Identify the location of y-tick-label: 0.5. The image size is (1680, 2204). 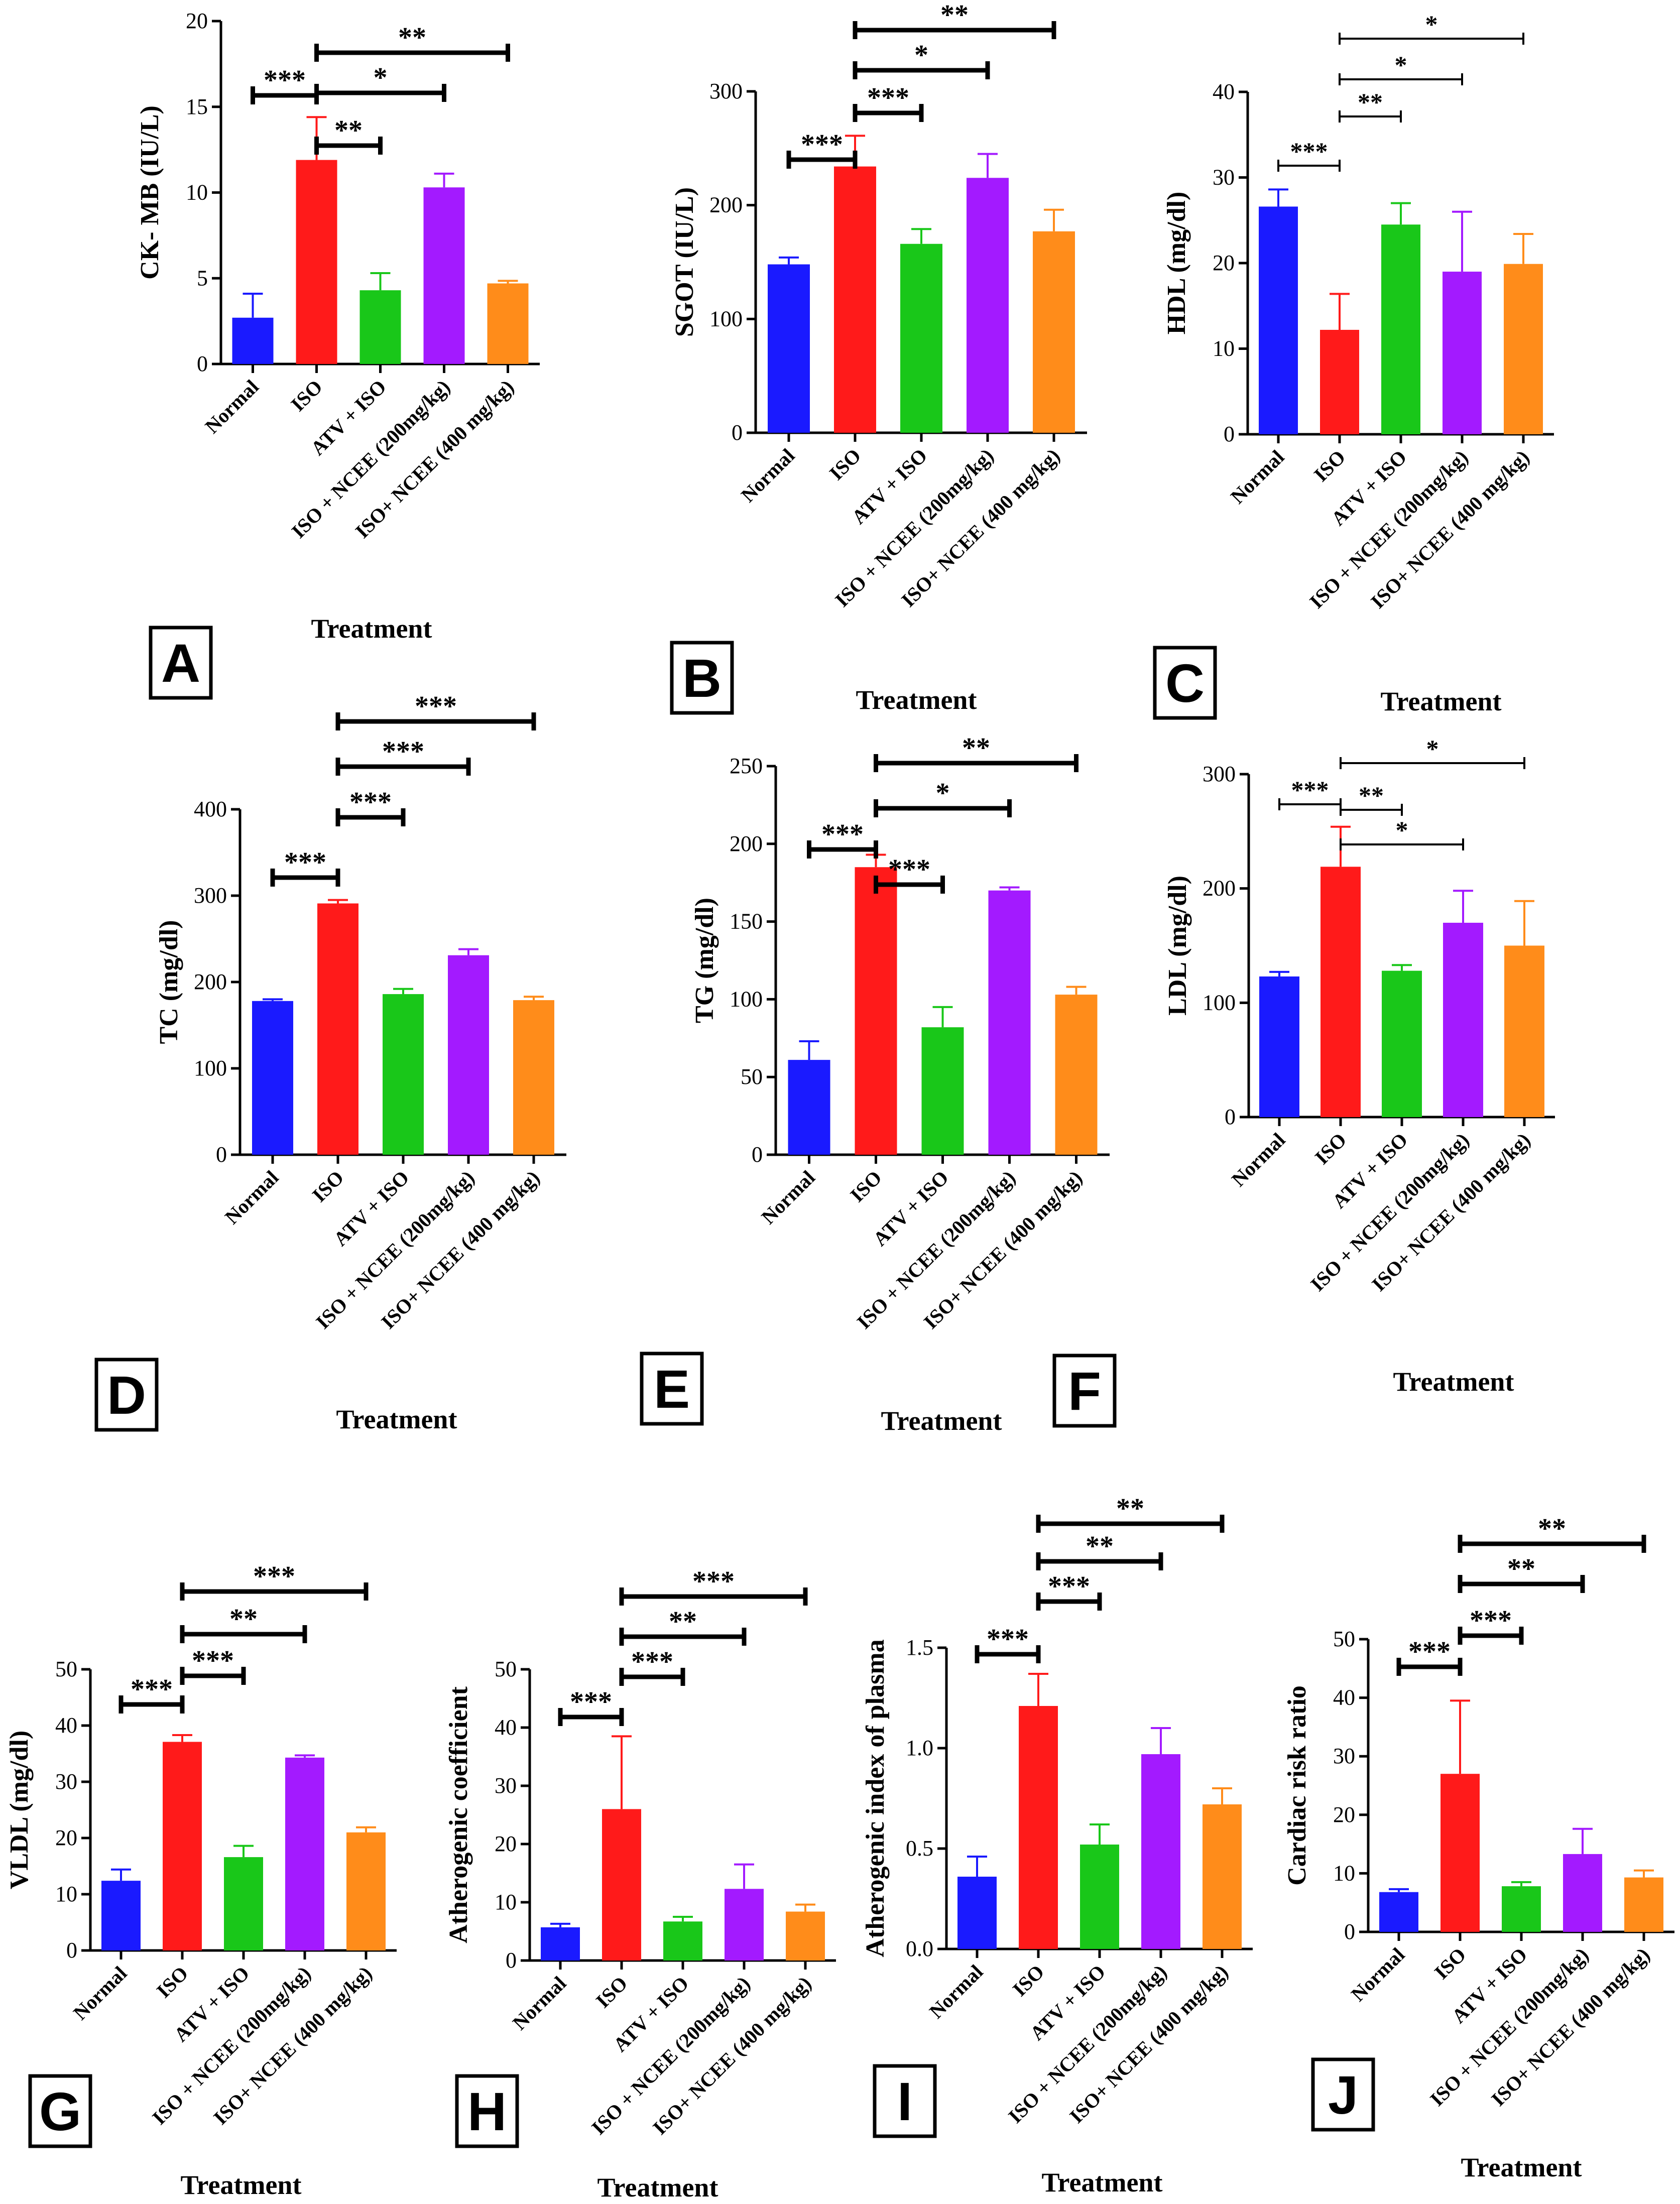
(919, 1848).